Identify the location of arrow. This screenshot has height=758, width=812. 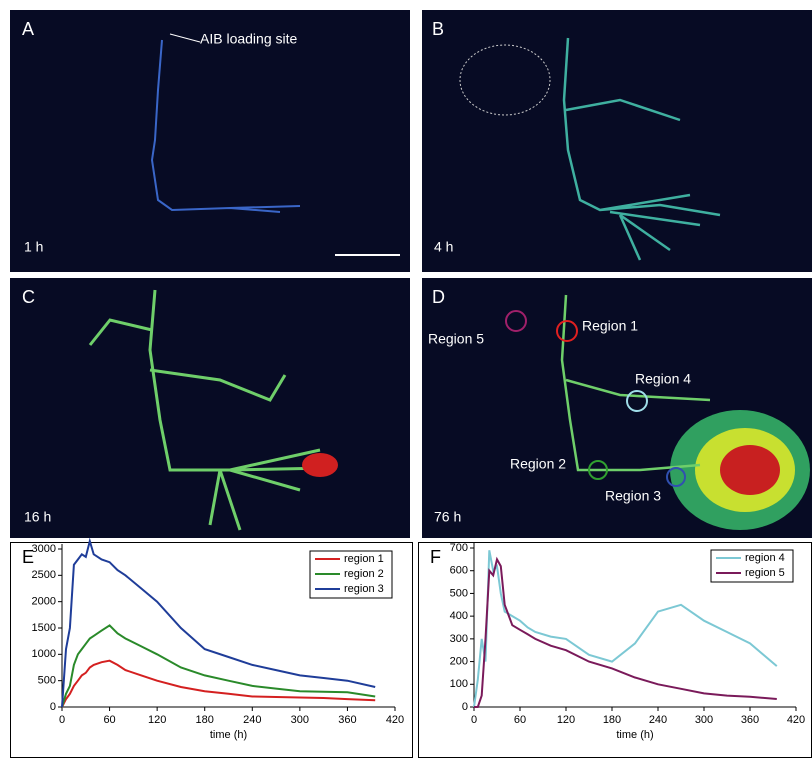
(185, 38).